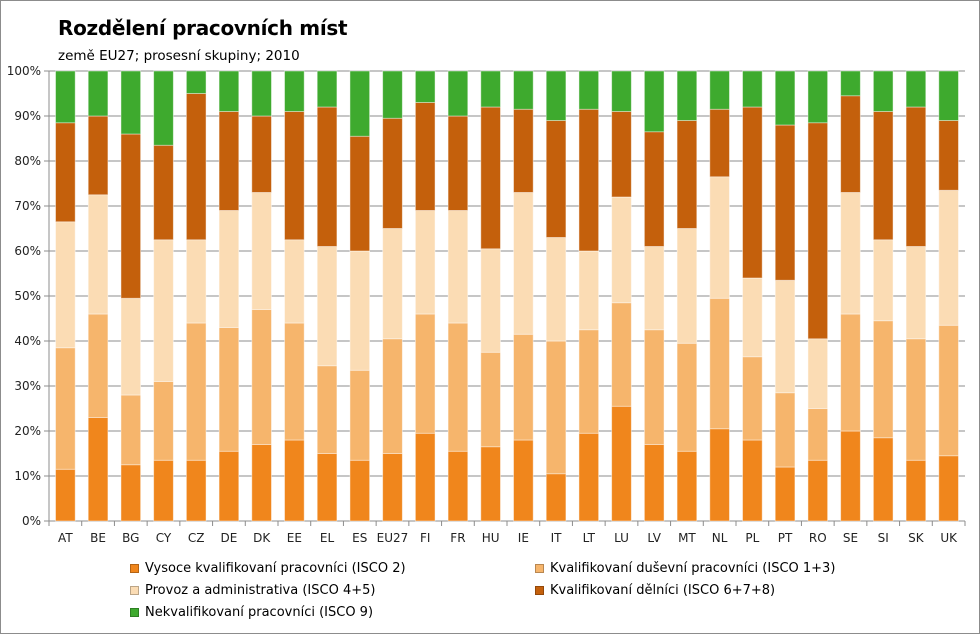  Describe the element at coordinates (27, 341) in the screenshot. I see `y-tick-label: 40%` at that location.